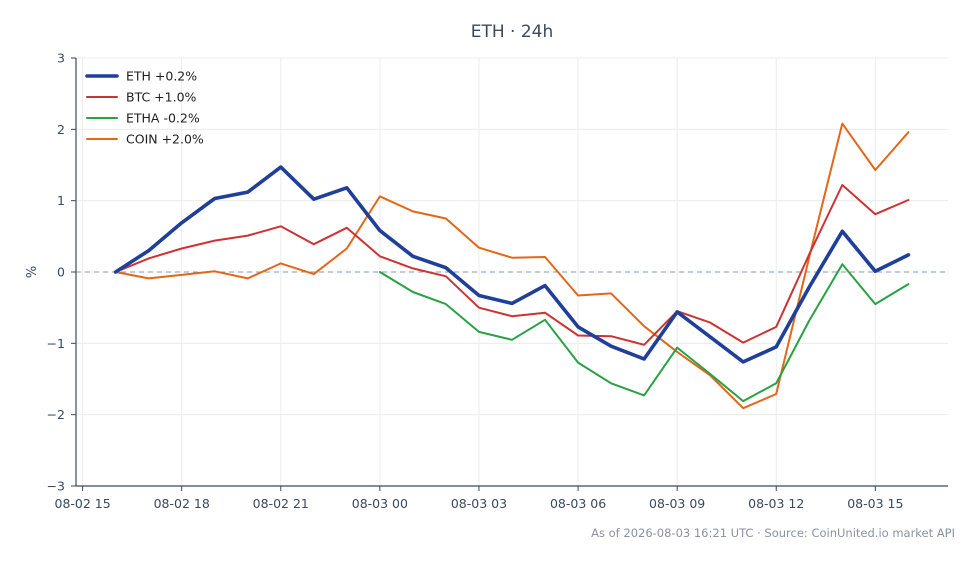  Describe the element at coordinates (61, 200) in the screenshot. I see `y-tick-label: 1` at that location.